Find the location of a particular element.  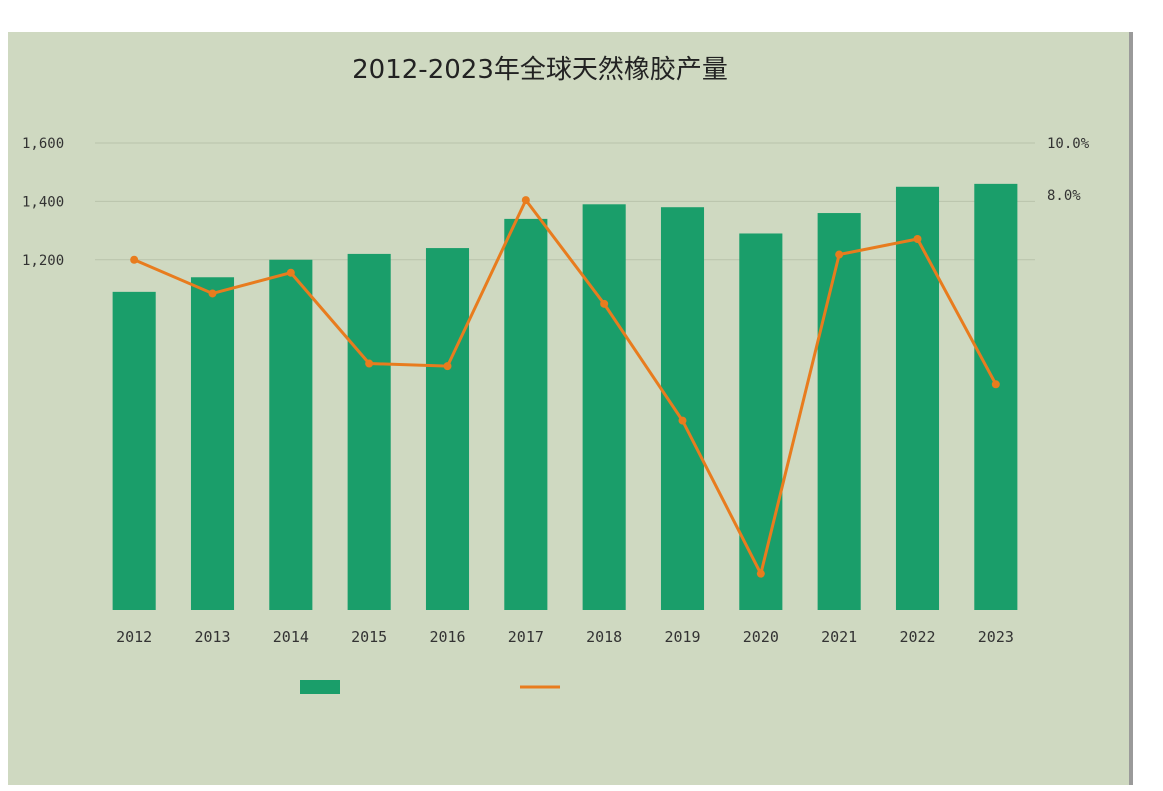

x-tick-label: 2013 is located at coordinates (212, 637).